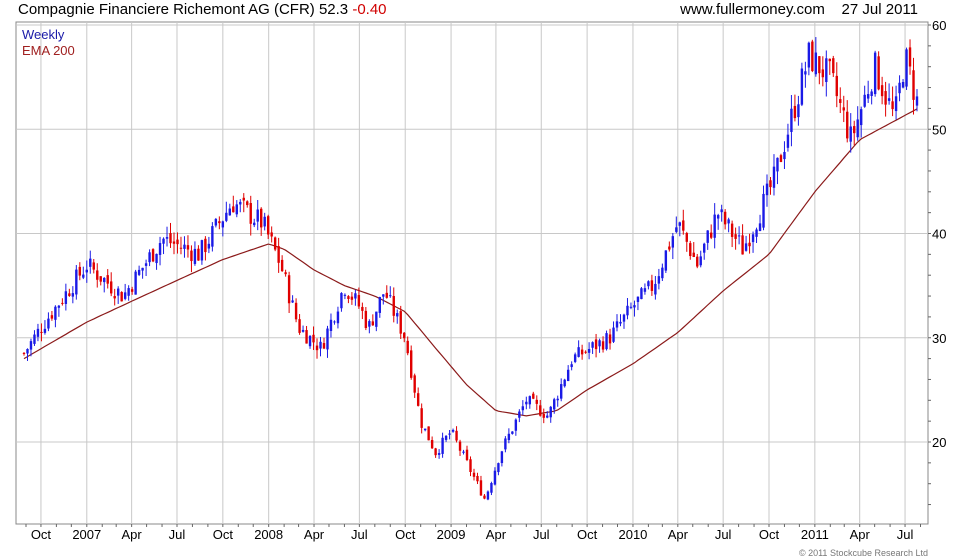  I want to click on source-site: www.fullermoney.com, so click(752, 9).